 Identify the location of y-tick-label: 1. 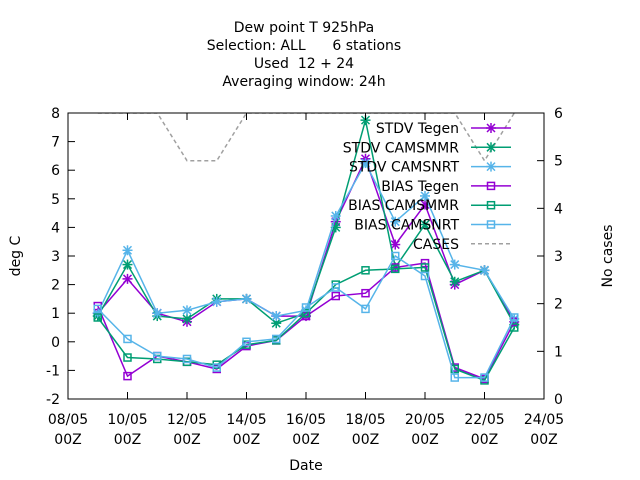
(55, 314).